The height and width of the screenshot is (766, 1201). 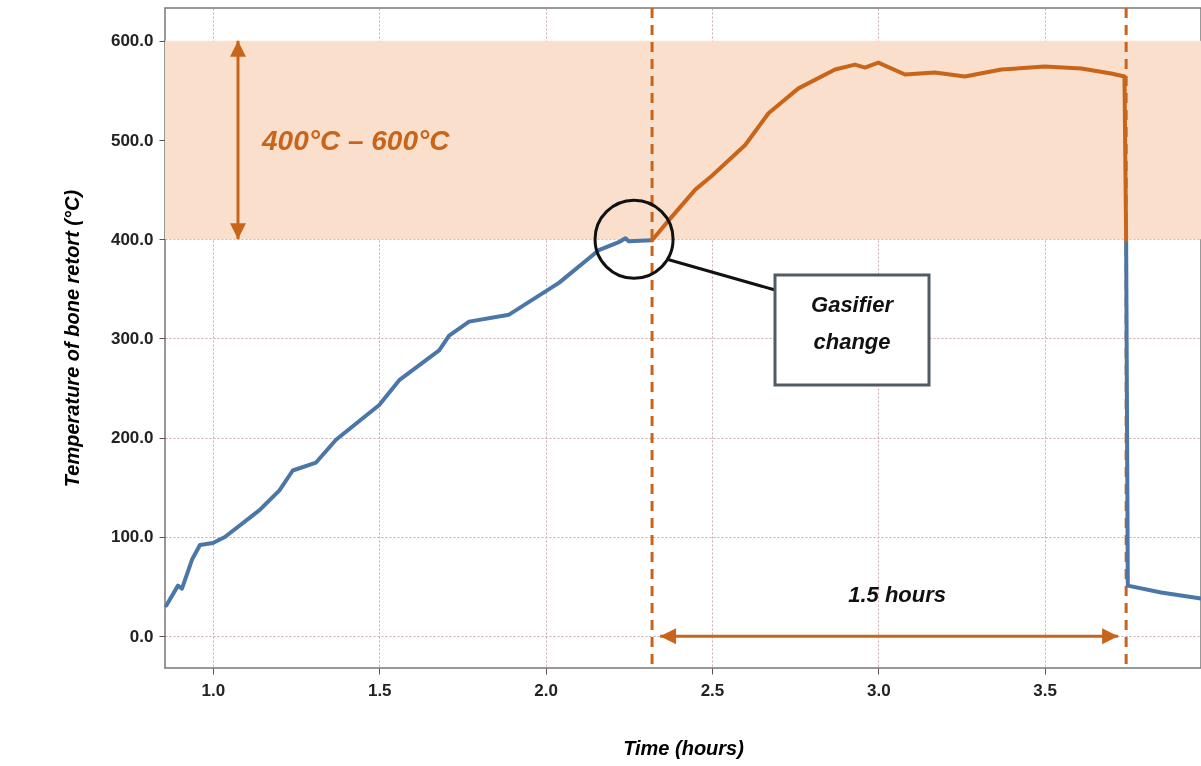 What do you see at coordinates (853, 323) in the screenshot?
I see `annotation: Gasifier change` at bounding box center [853, 323].